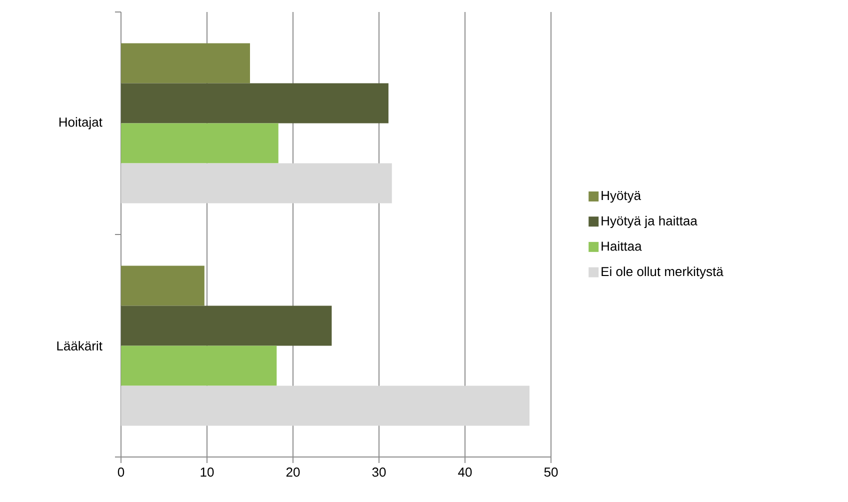  Describe the element at coordinates (622, 197) in the screenshot. I see `legend-label: Hyötyä` at that location.